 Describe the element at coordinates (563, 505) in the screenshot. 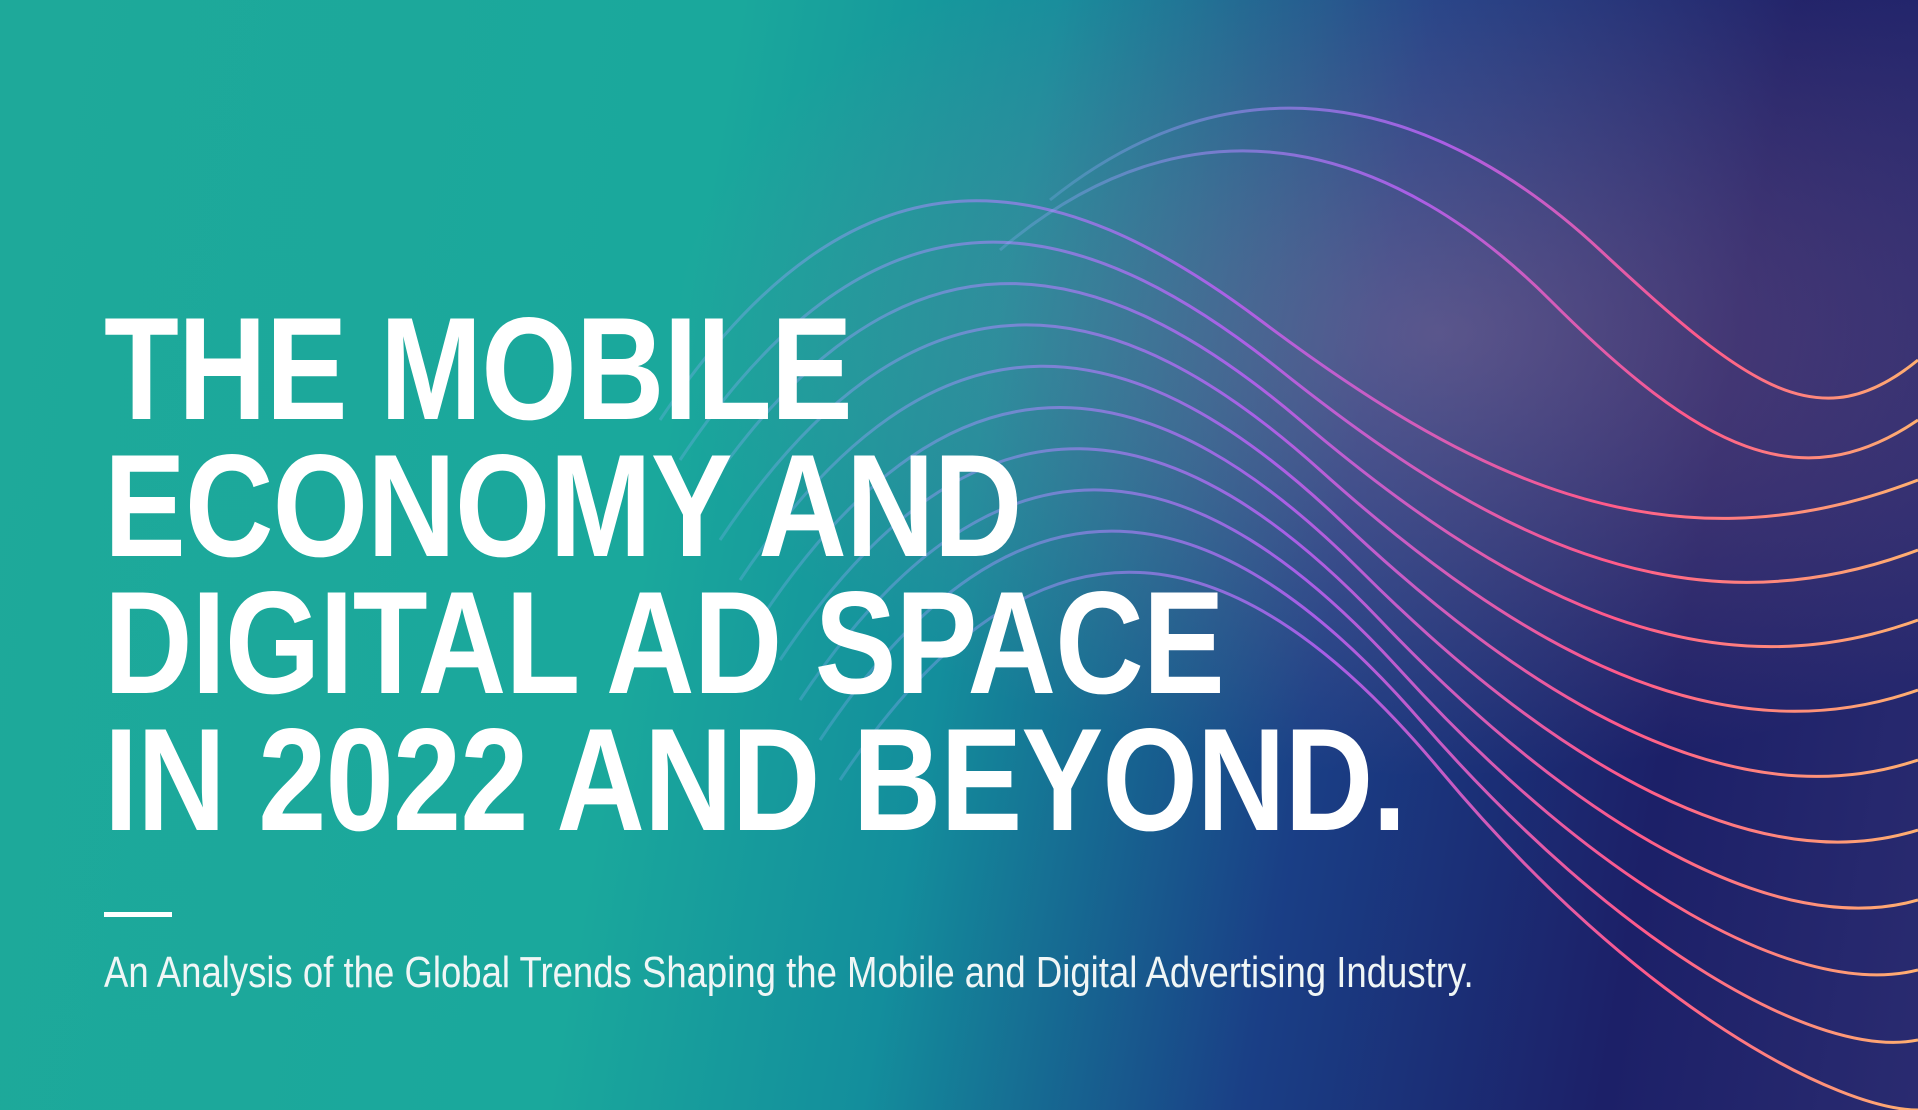

I see `title-line: ECONOMY AND` at that location.